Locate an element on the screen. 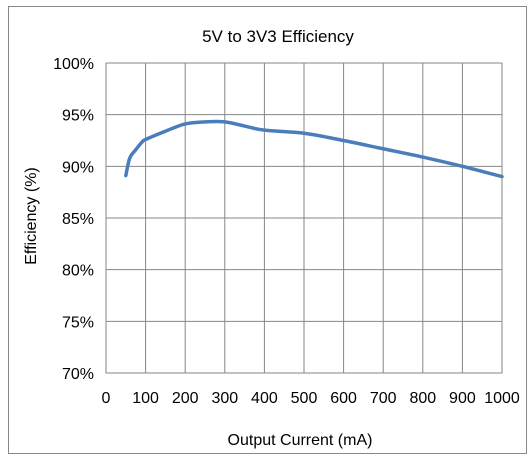  series-layer is located at coordinates (314, 149).